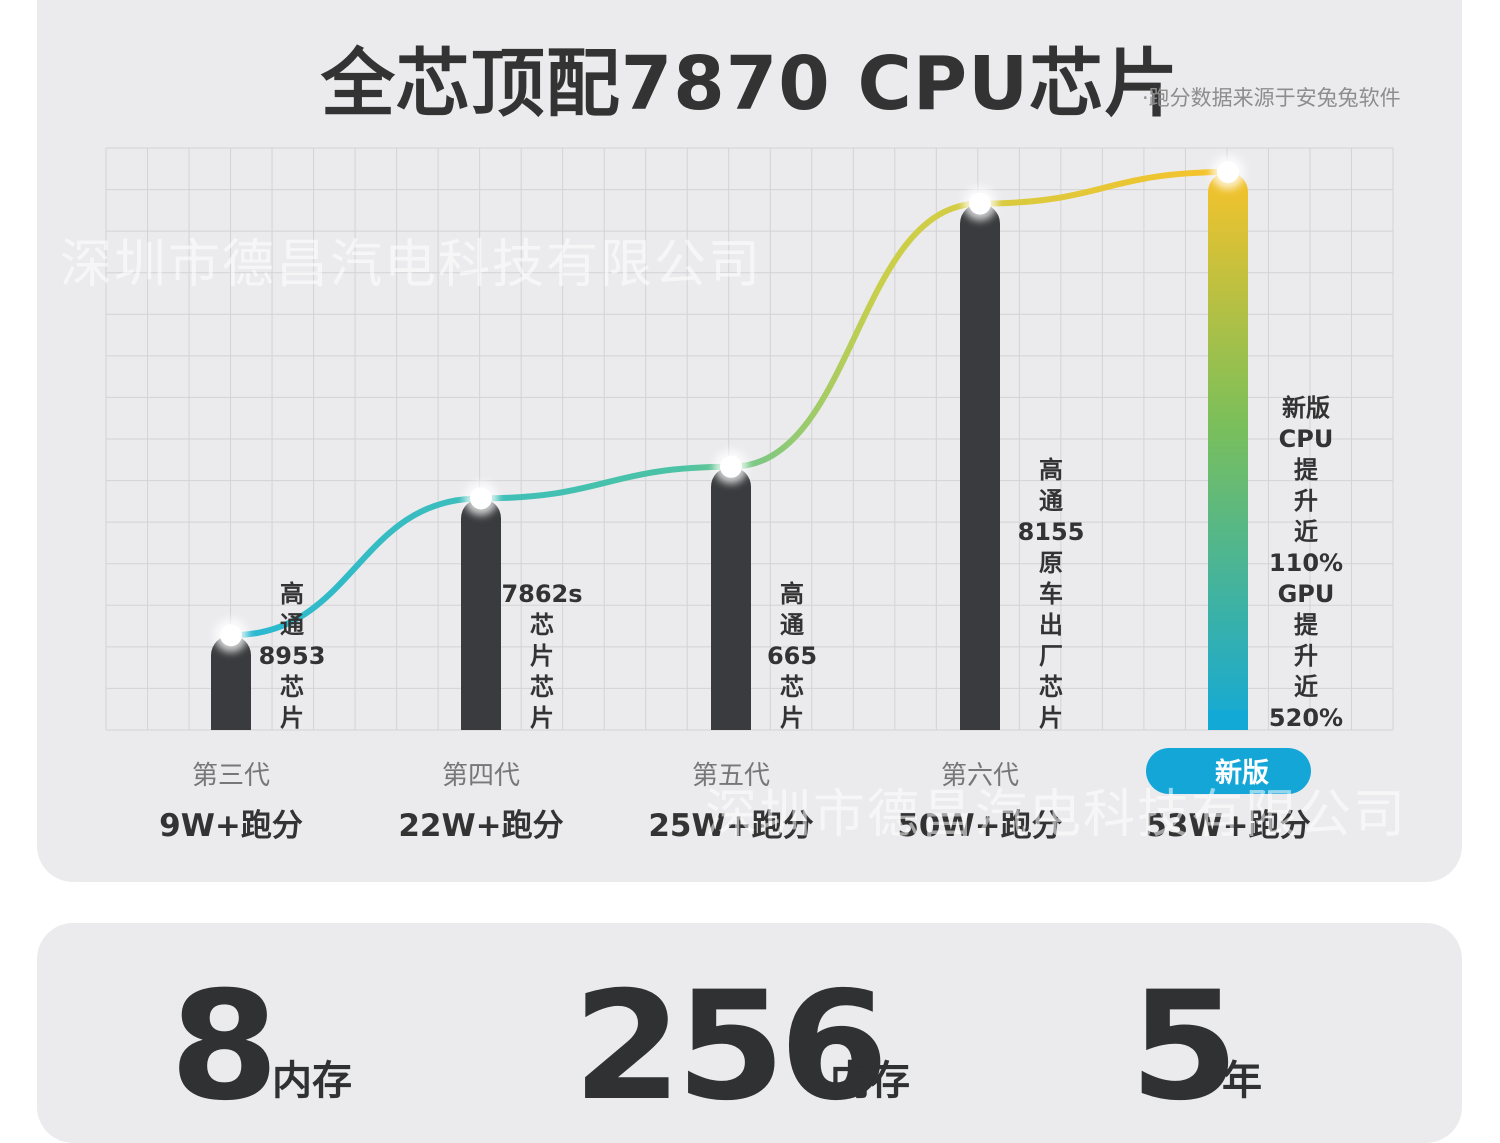 The image size is (1500, 1143). Describe the element at coordinates (292, 625) in the screenshot. I see `bar-label-0: 通` at that location.